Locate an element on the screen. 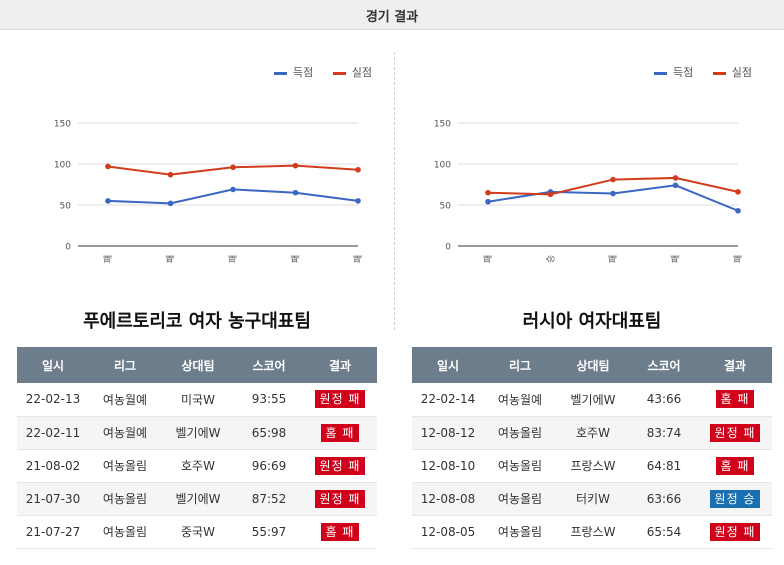 This screenshot has width=784, height=565. cell-opponent: 프랑스W is located at coordinates (593, 466).